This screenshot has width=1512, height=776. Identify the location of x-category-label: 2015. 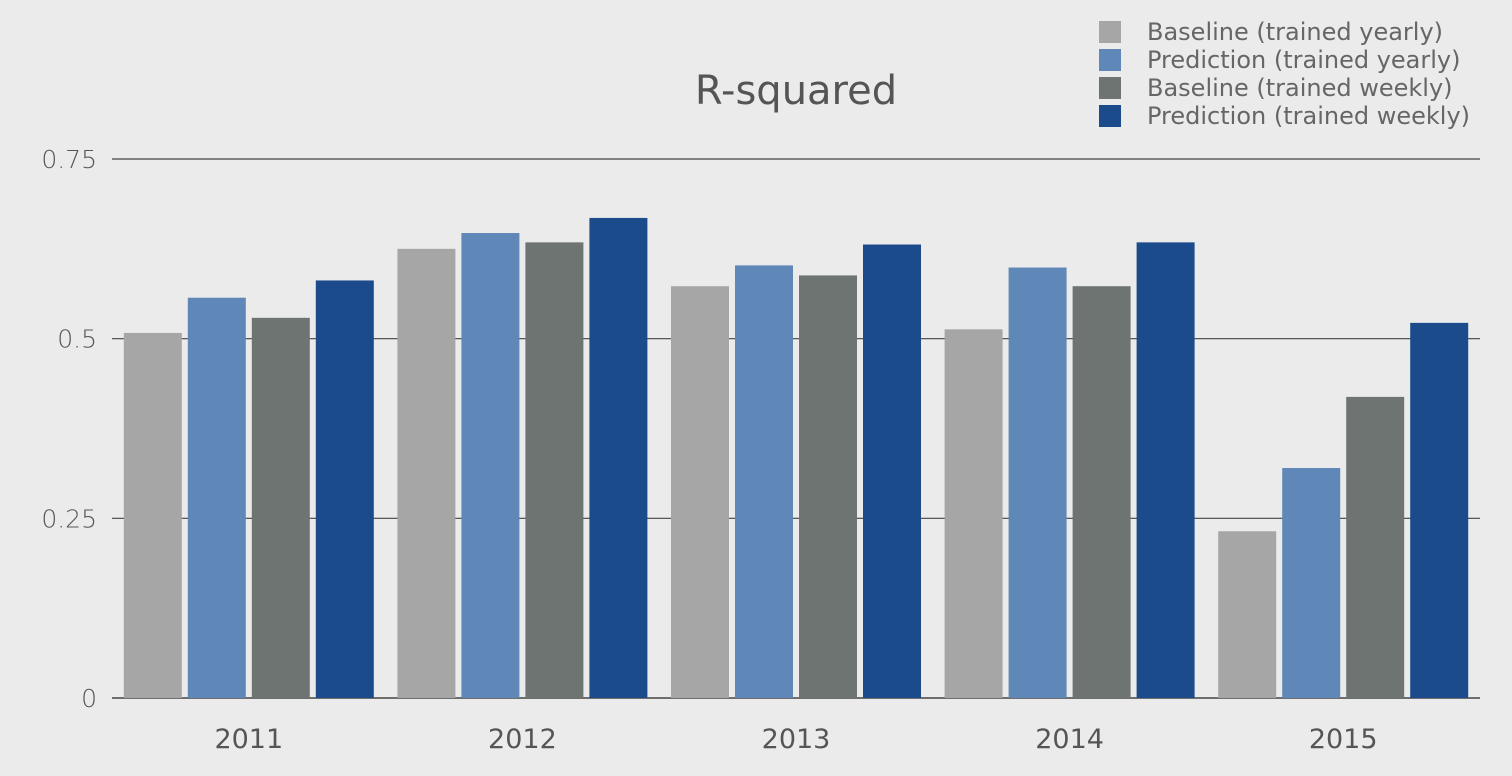
(1343, 739).